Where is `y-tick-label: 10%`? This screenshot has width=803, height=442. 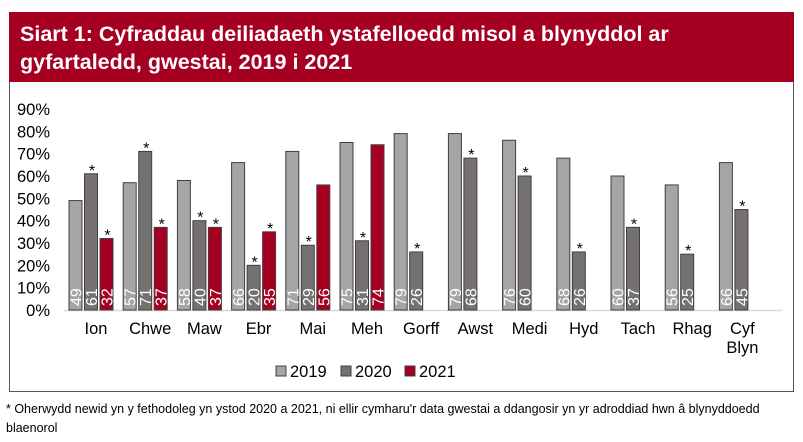
y-tick-label: 10% is located at coordinates (33, 289).